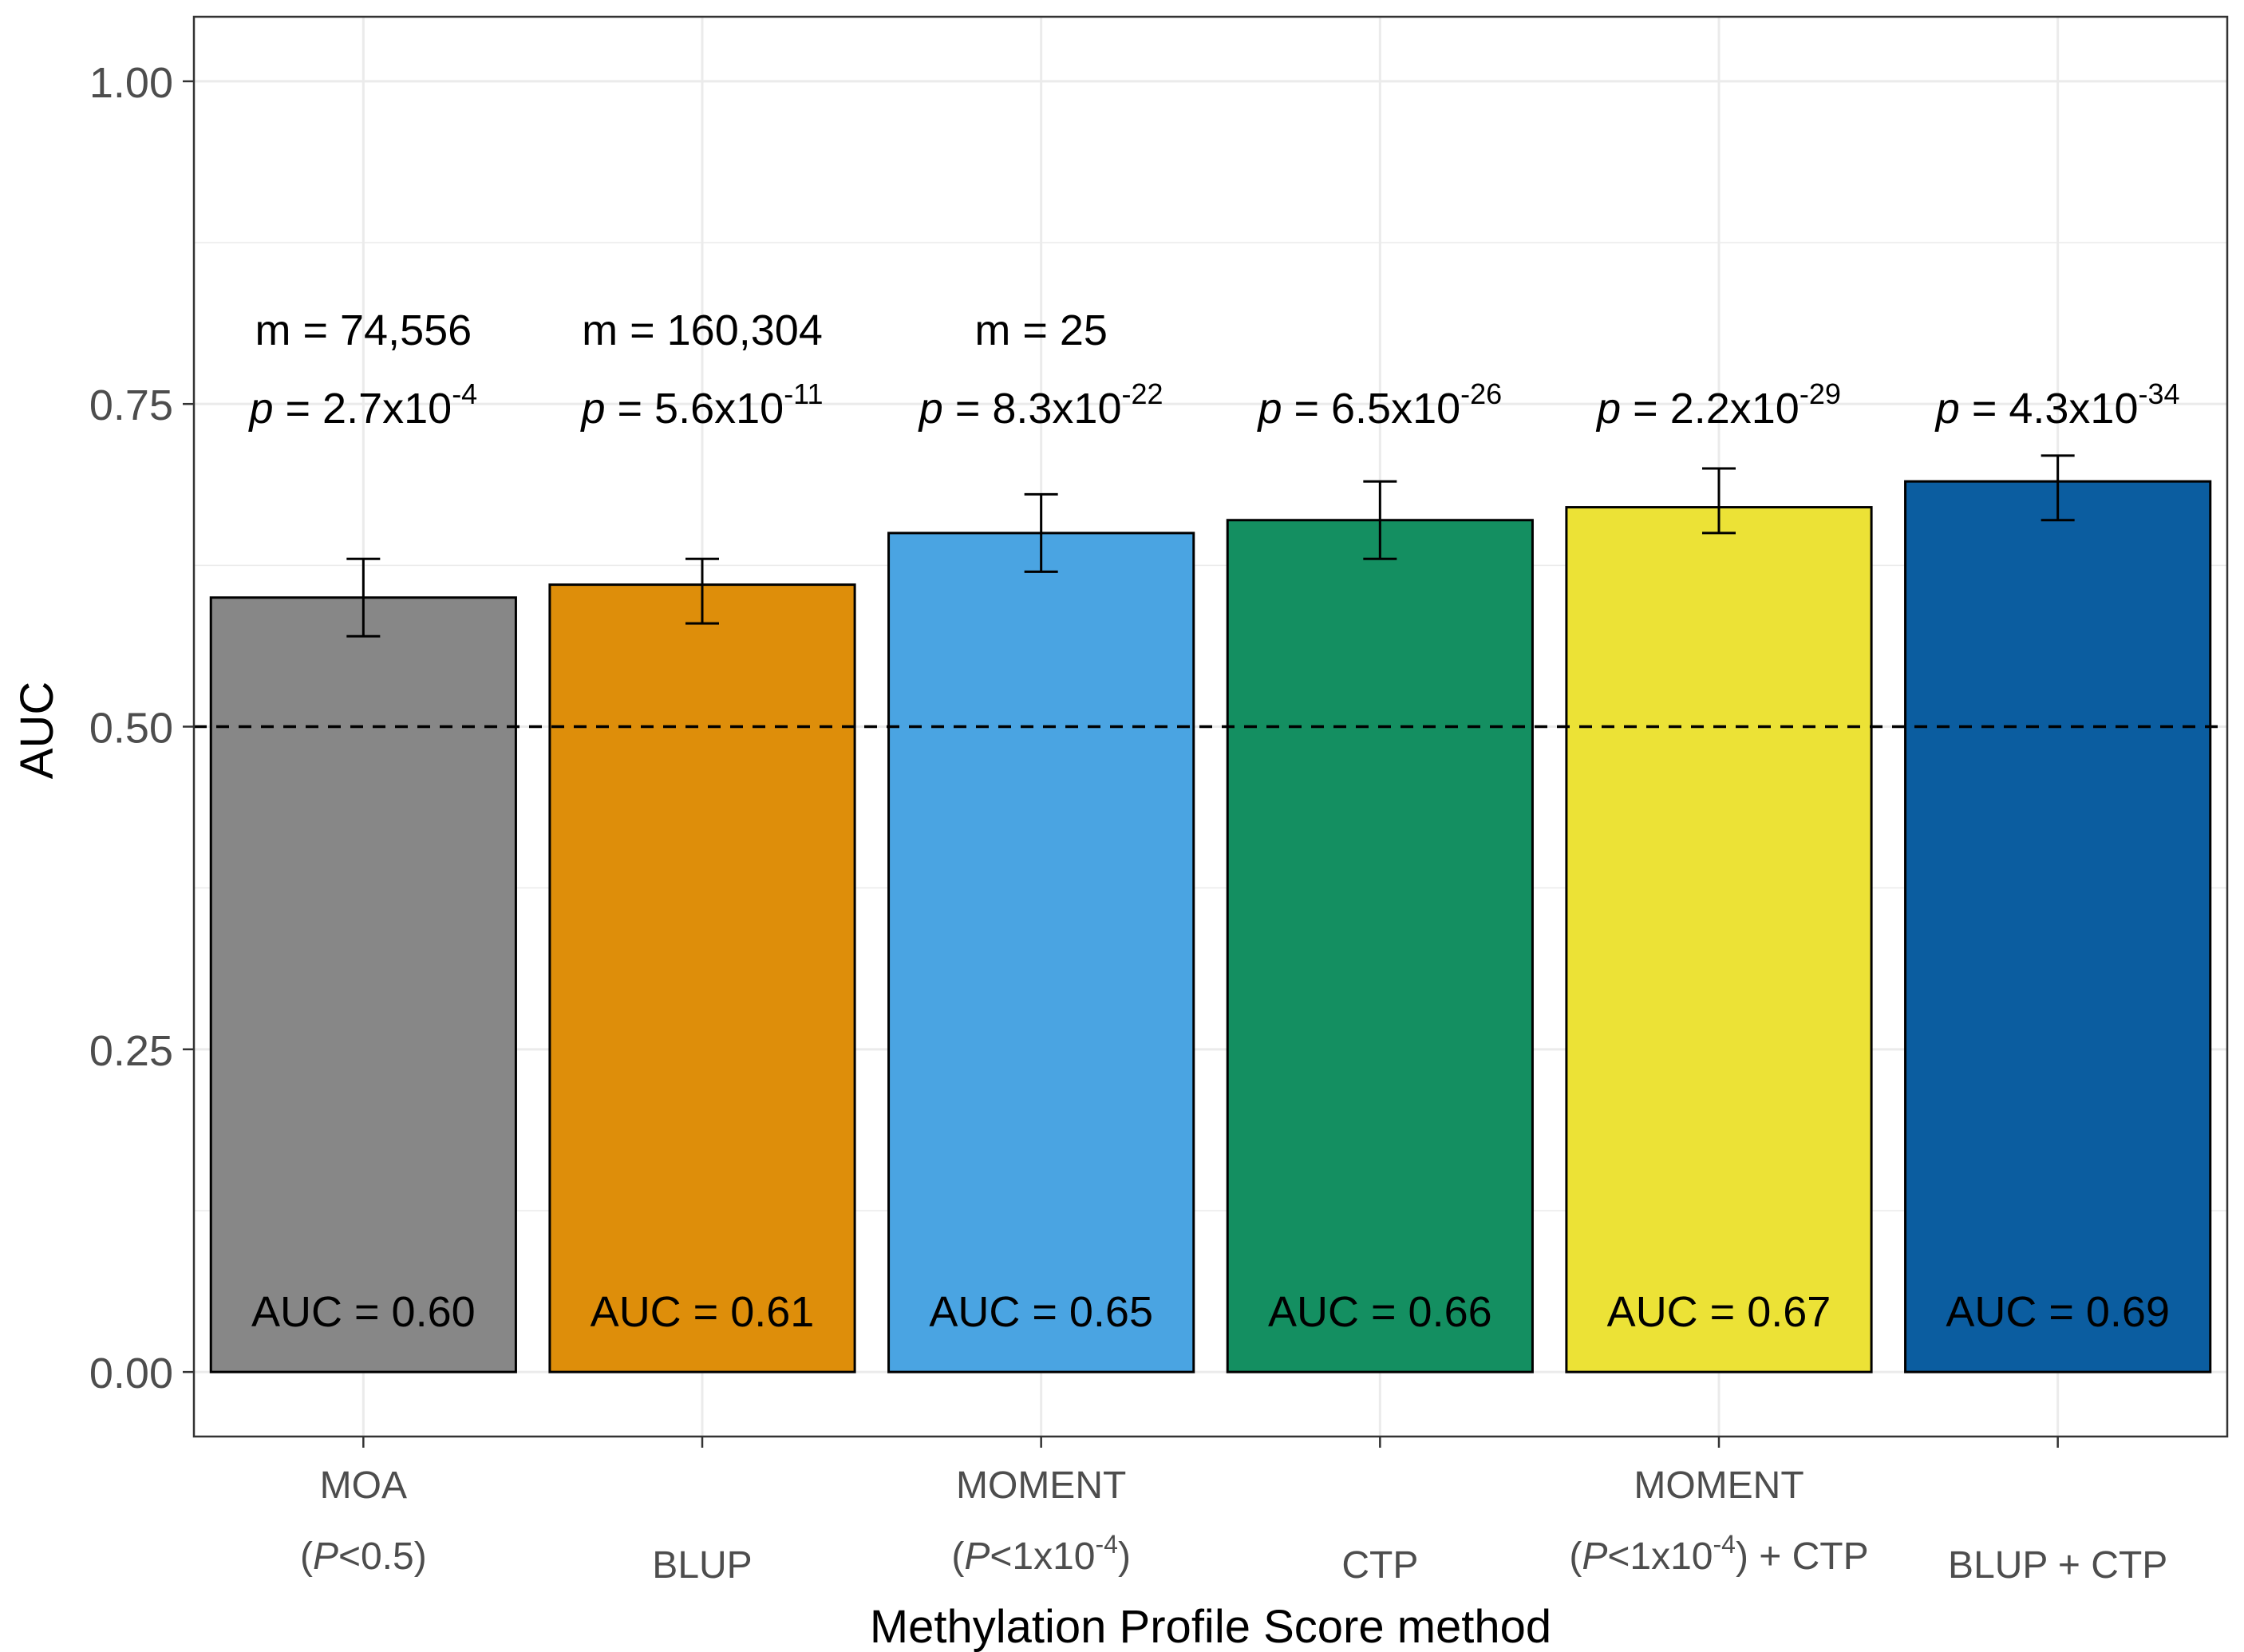 The width and height of the screenshot is (2244, 1652). What do you see at coordinates (1211, 1626) in the screenshot?
I see `x-axis-label: Methylation Profile Score method` at bounding box center [1211, 1626].